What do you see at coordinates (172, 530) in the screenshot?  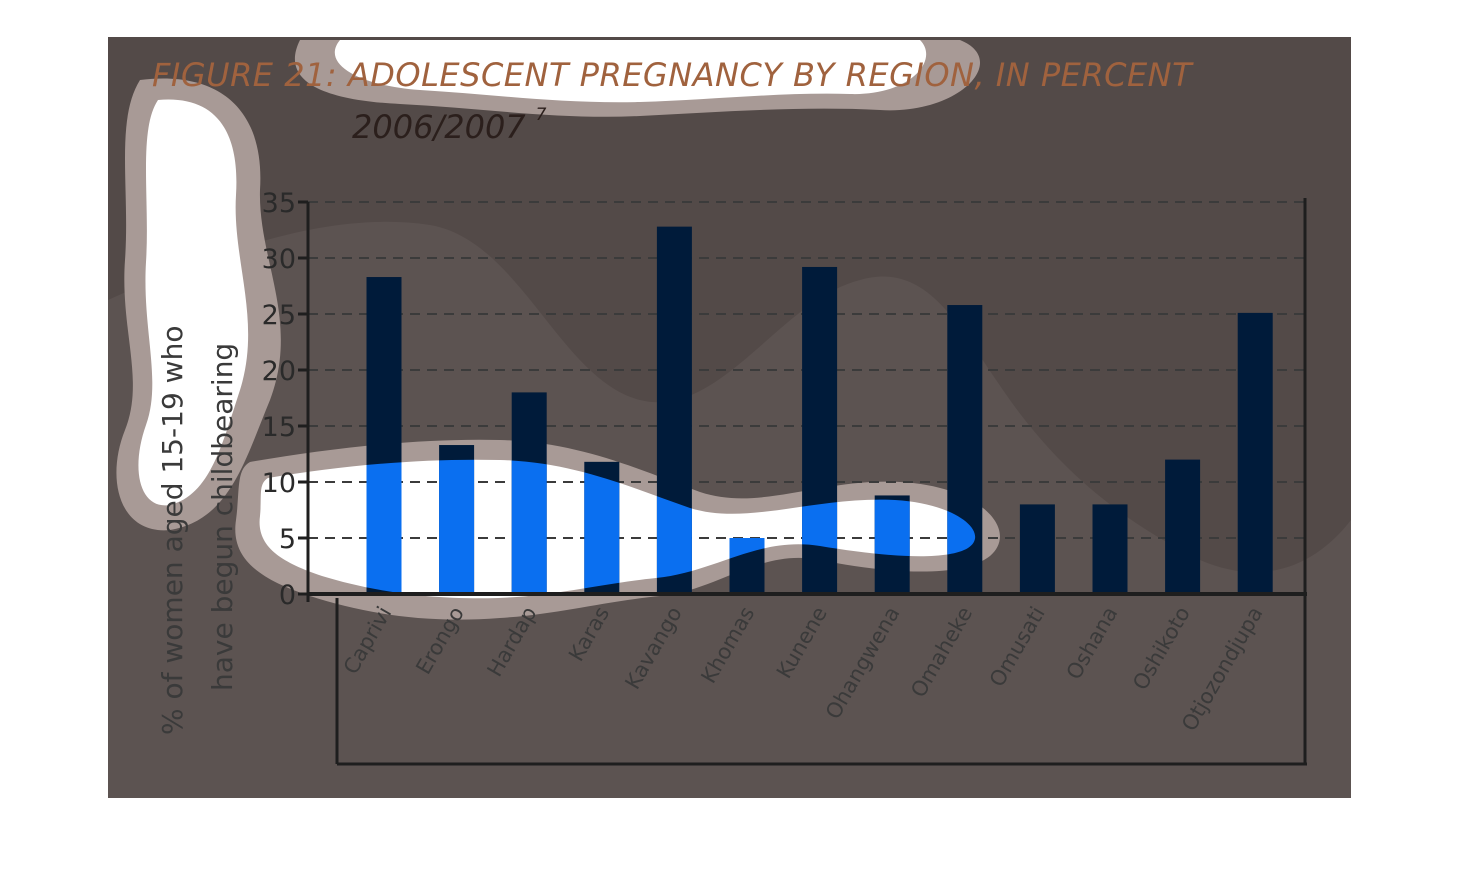 I see `y-axis-label-line-1: % of women aged 15-19 who` at bounding box center [172, 530].